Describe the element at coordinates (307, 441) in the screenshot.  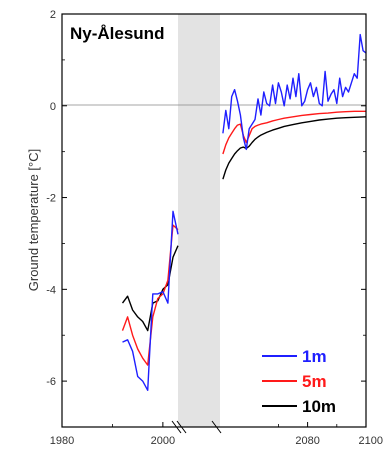
I see `x-tick-label: 2080` at that location.